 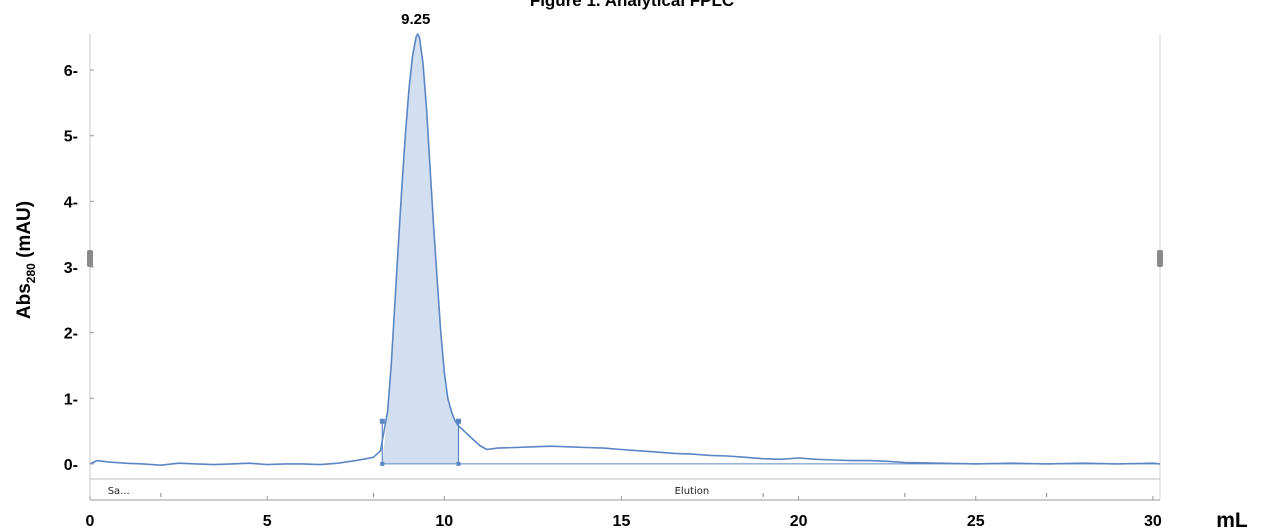 What do you see at coordinates (1160, 258) in the screenshot?
I see `right-scroll-handle` at bounding box center [1160, 258].